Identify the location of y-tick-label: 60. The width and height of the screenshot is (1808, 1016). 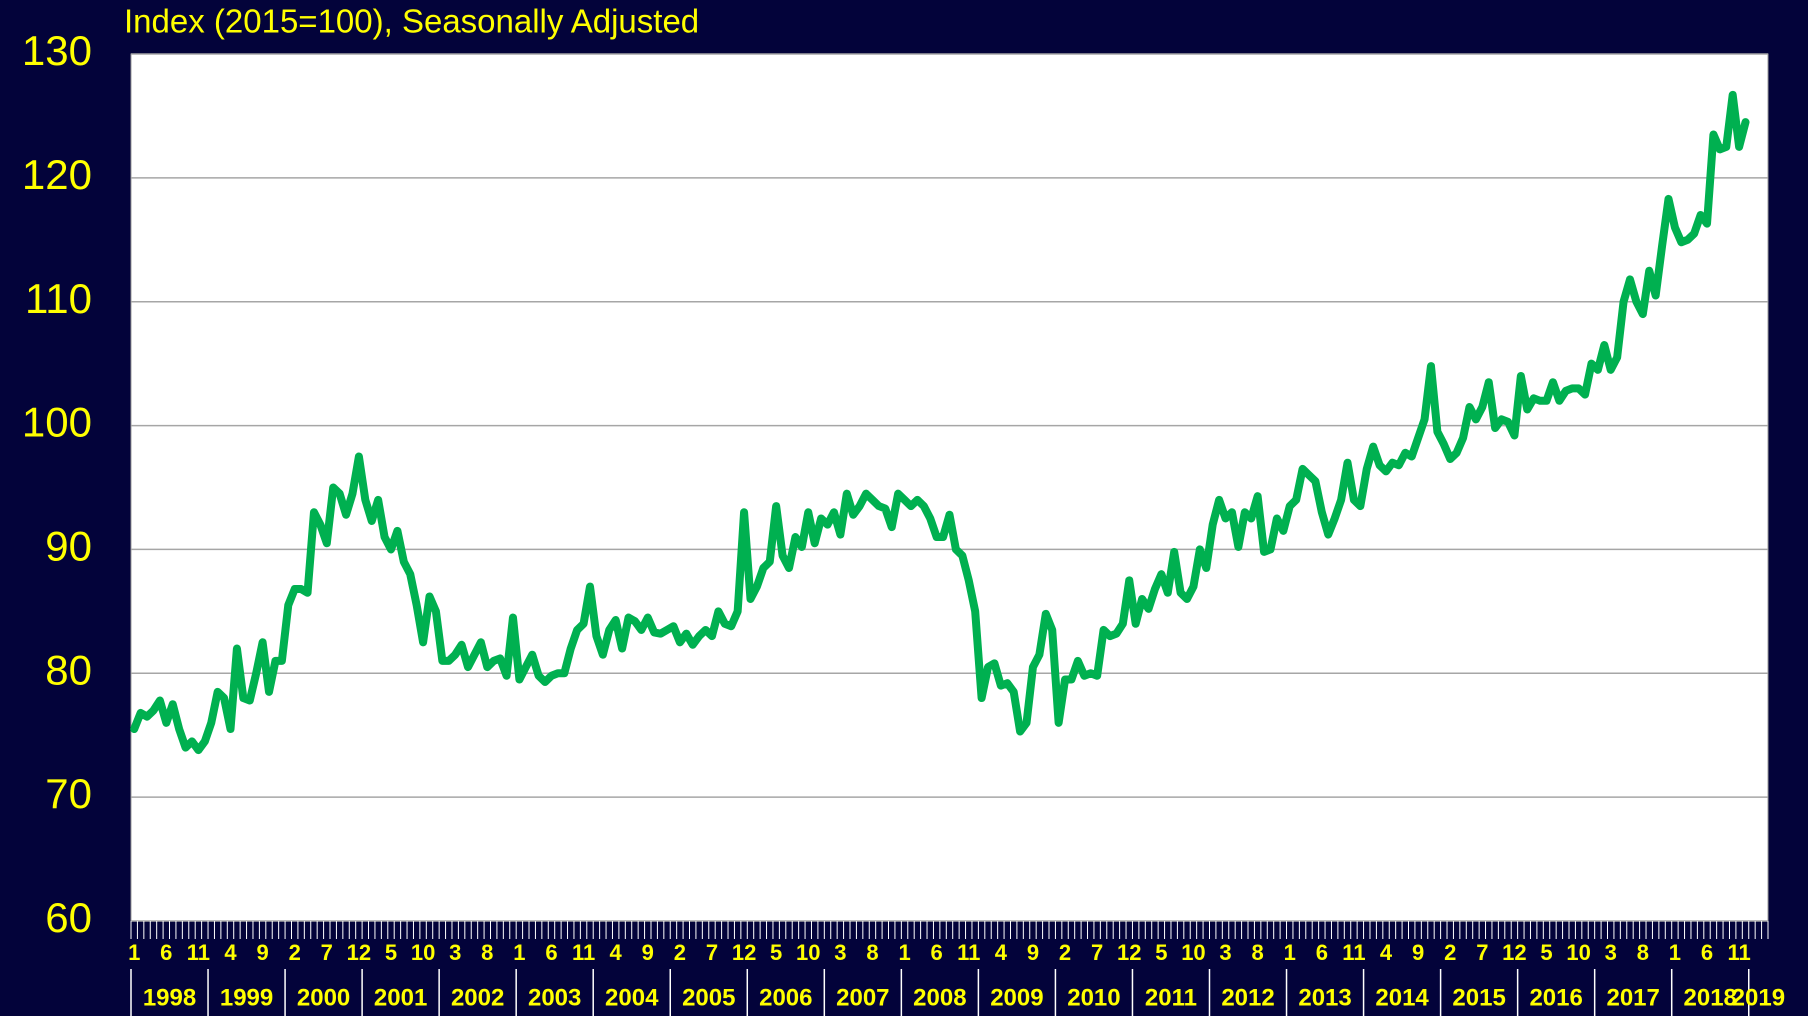
(68, 917).